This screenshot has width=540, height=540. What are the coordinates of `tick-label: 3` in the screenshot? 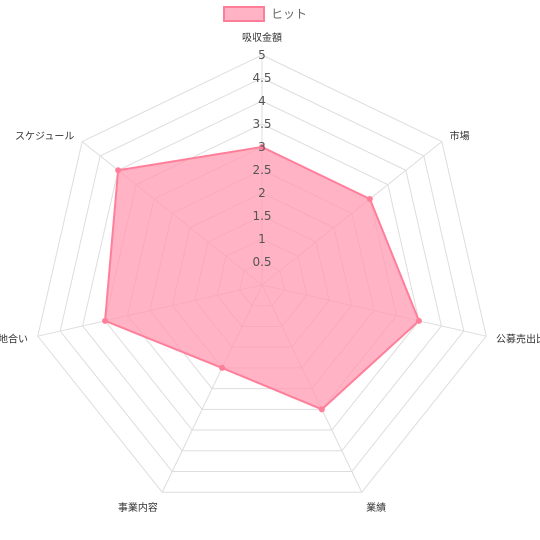 It's located at (262, 147).